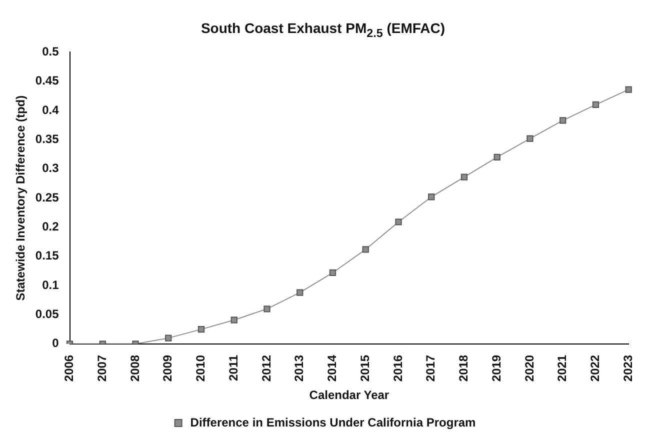 The width and height of the screenshot is (646, 441). What do you see at coordinates (333, 422) in the screenshot?
I see `legend-label: Difference in Emissions Under California Program` at bounding box center [333, 422].